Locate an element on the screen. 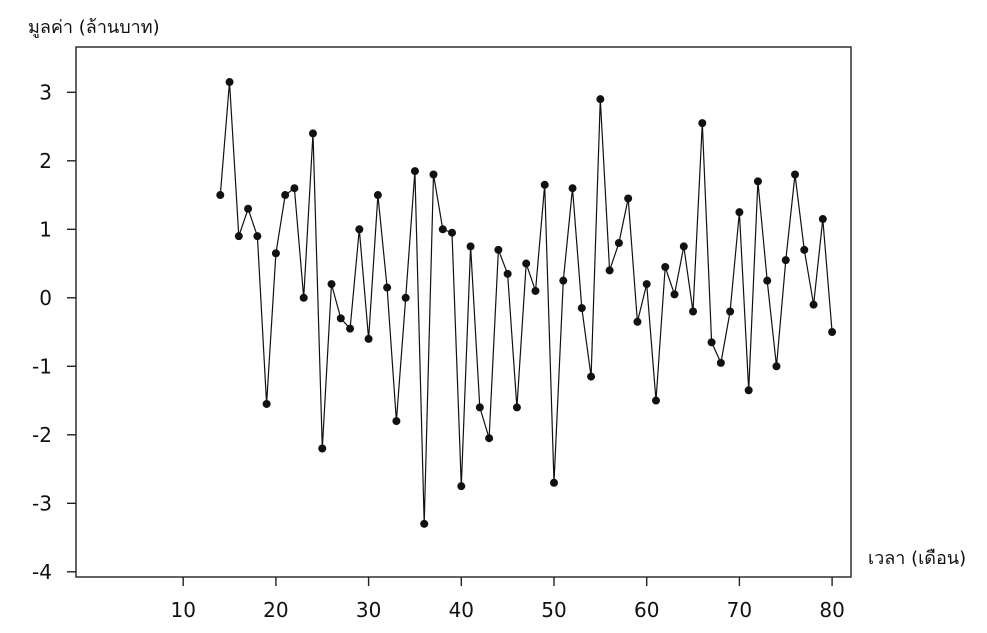  x-tick-label: 60 is located at coordinates (646, 610).